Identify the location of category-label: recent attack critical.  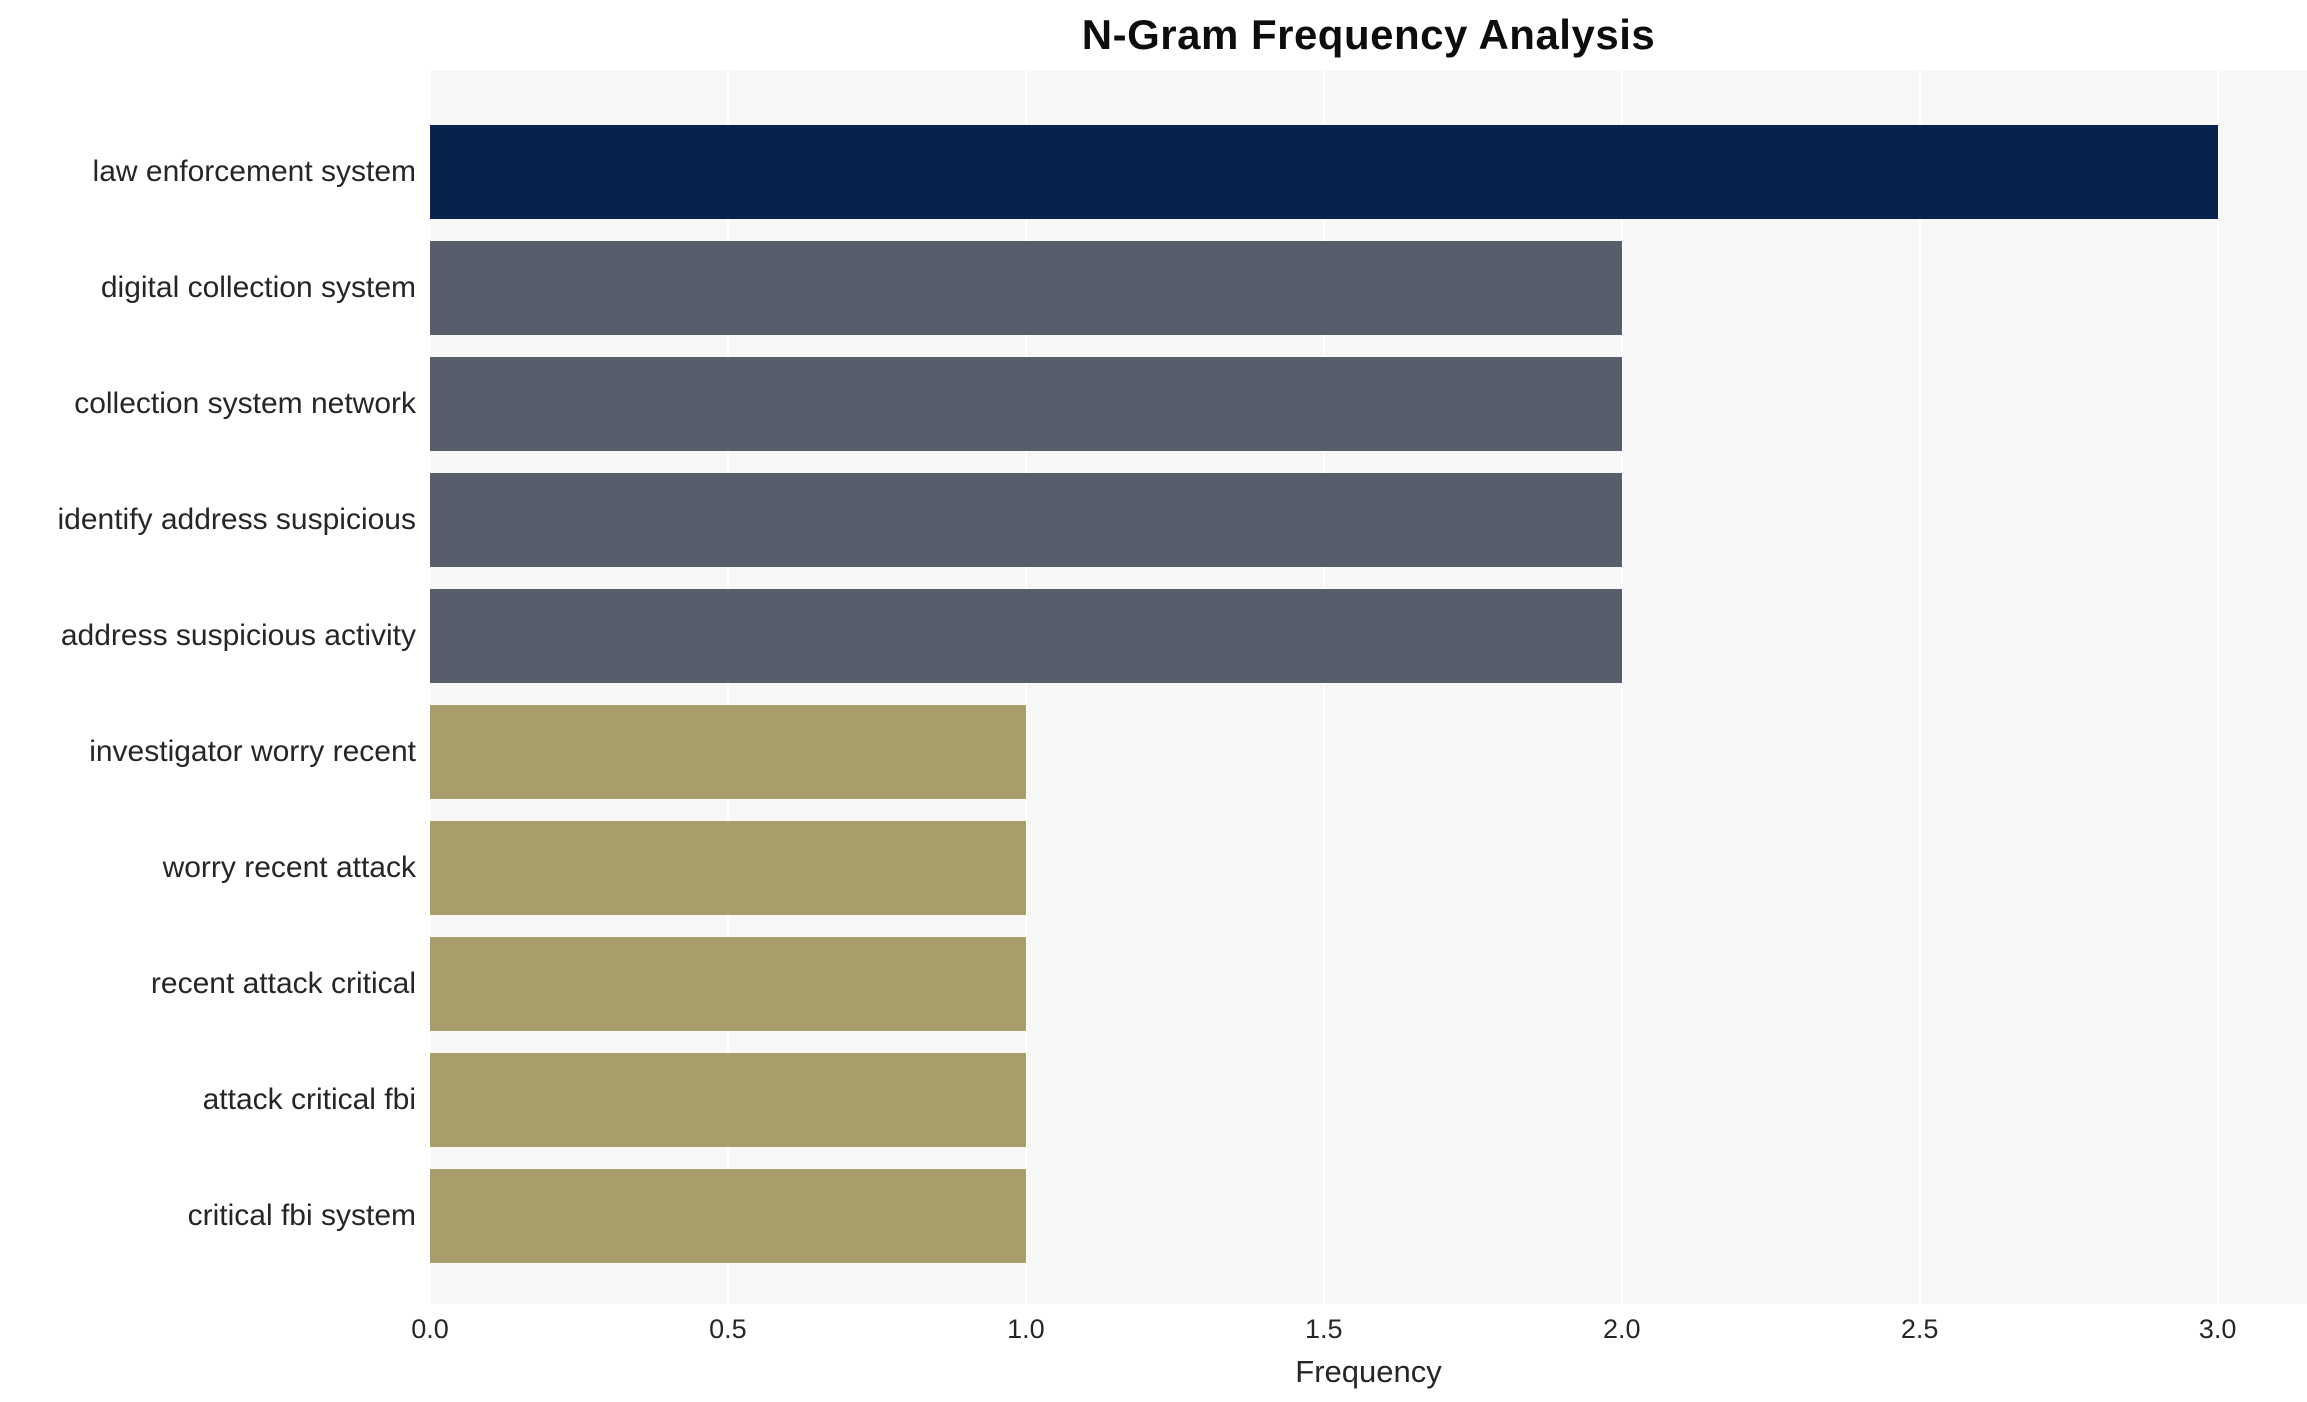
(283, 983).